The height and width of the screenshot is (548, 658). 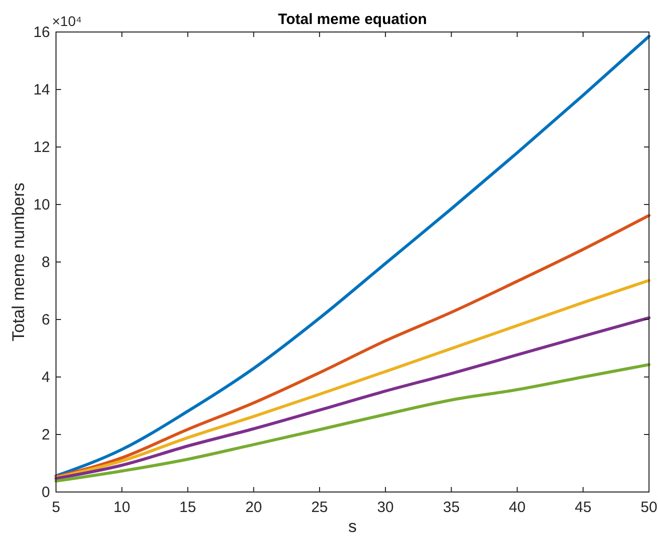 What do you see at coordinates (41, 32) in the screenshot?
I see `y-tick-label: 16` at bounding box center [41, 32].